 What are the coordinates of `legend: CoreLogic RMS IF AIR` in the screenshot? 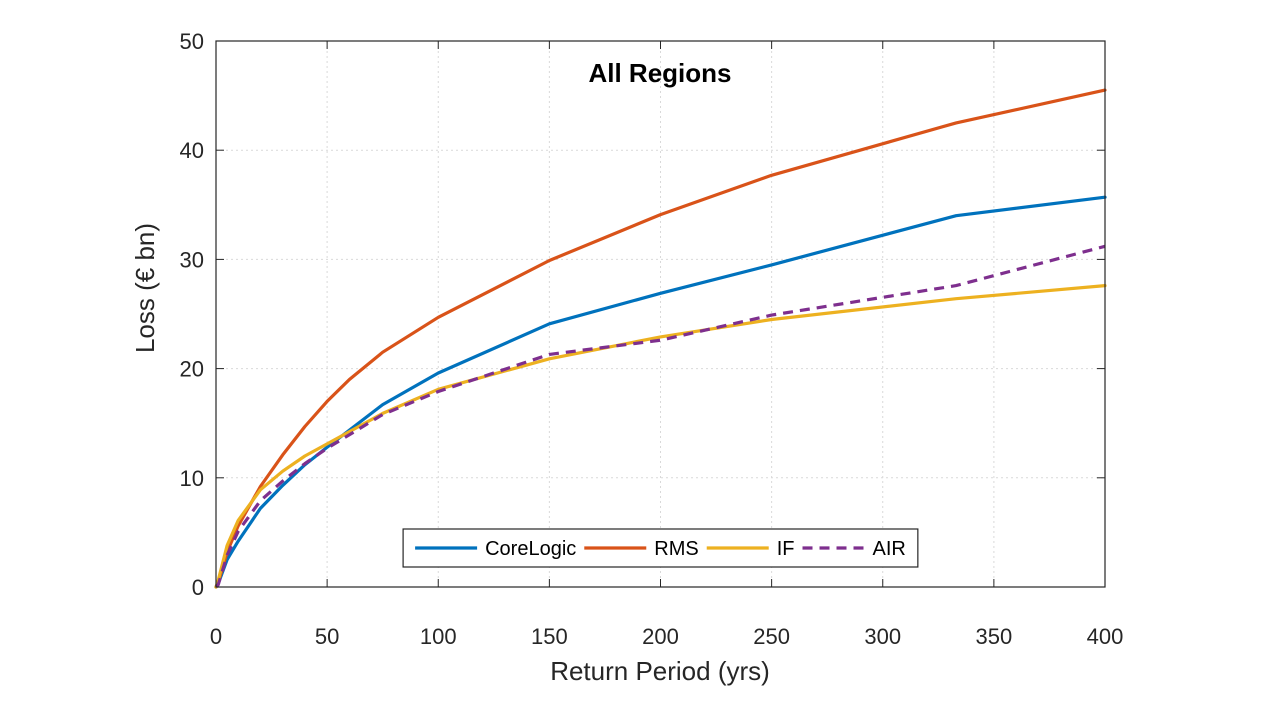 It's located at (660, 548).